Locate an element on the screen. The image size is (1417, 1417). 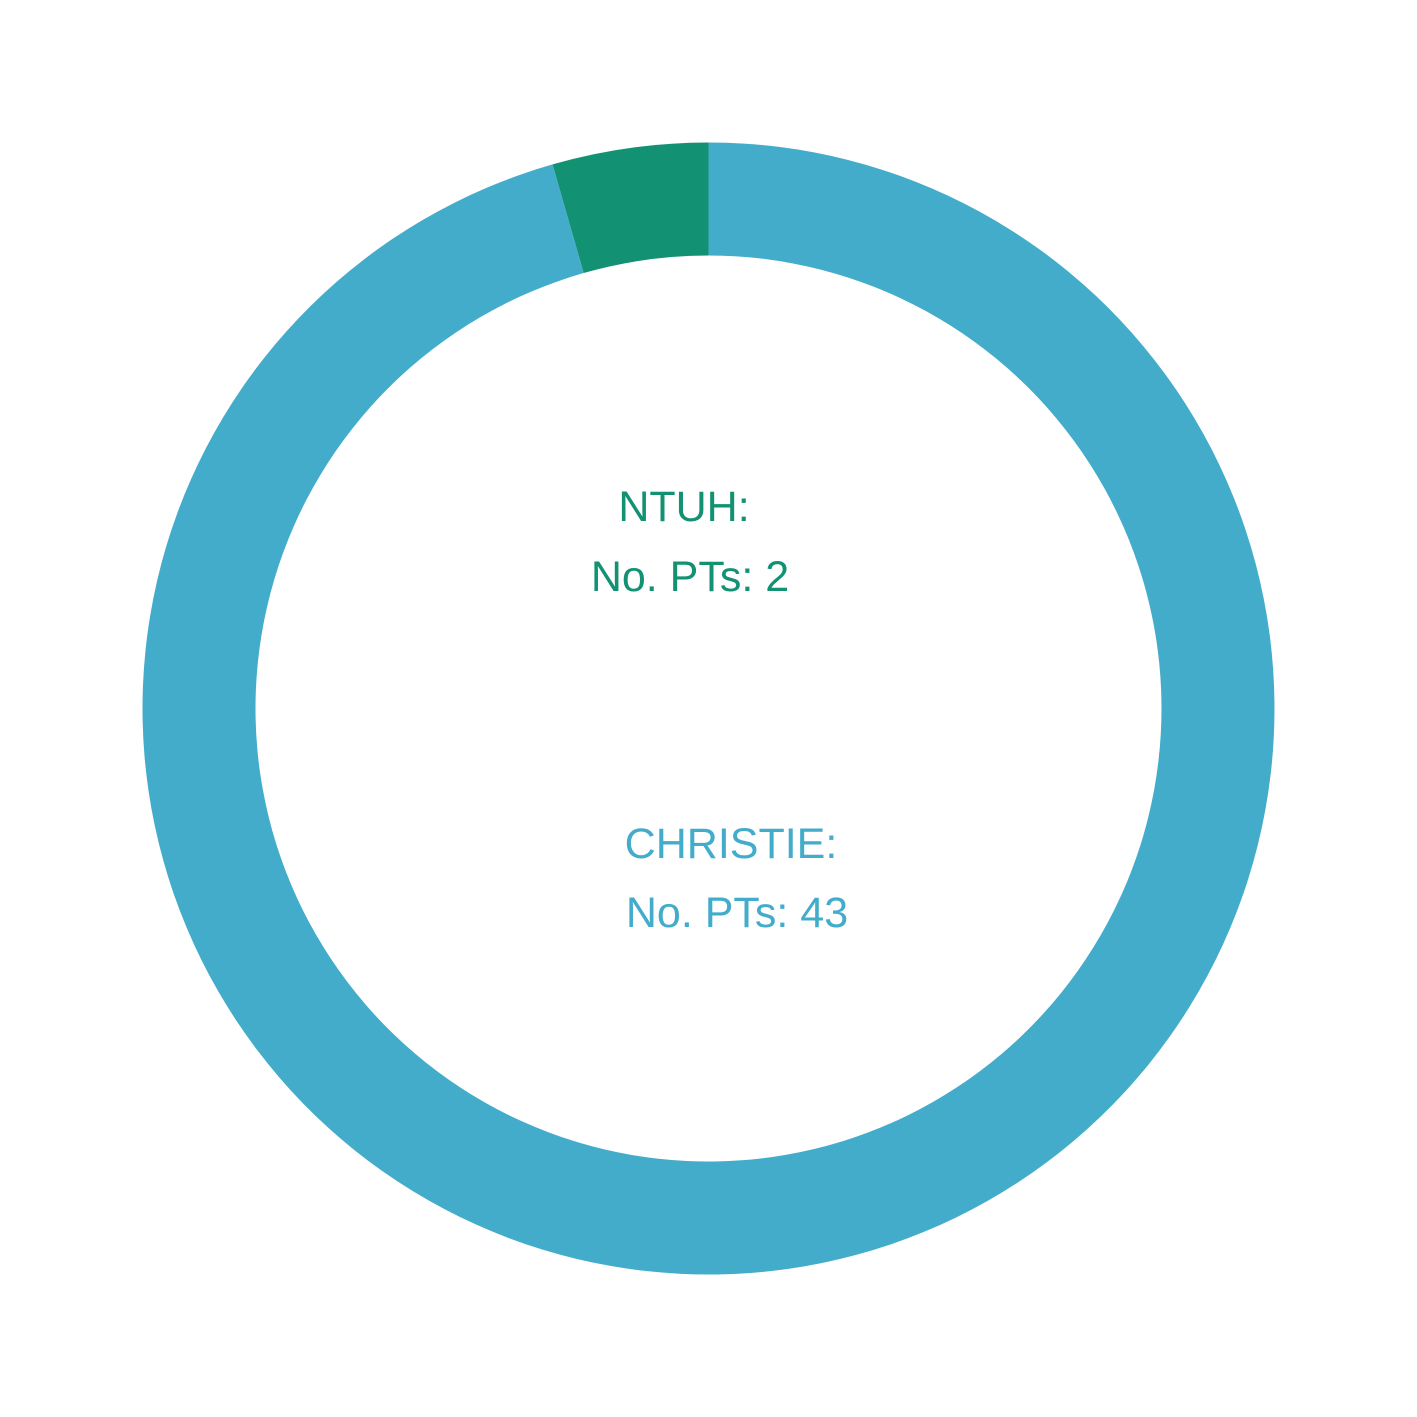
slice-label-christie-value: No. PTs: 43 is located at coordinates (737, 913).